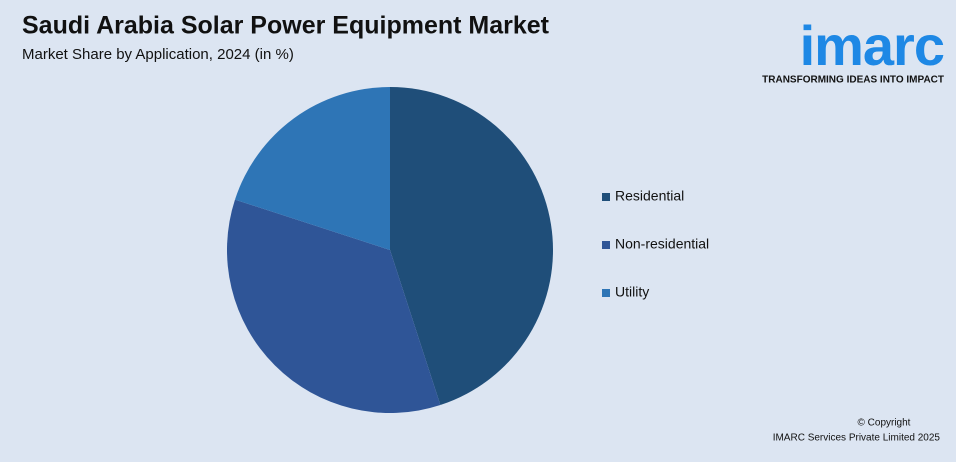 The height and width of the screenshot is (462, 956). Describe the element at coordinates (872, 45) in the screenshot. I see `logo: imarc` at that location.